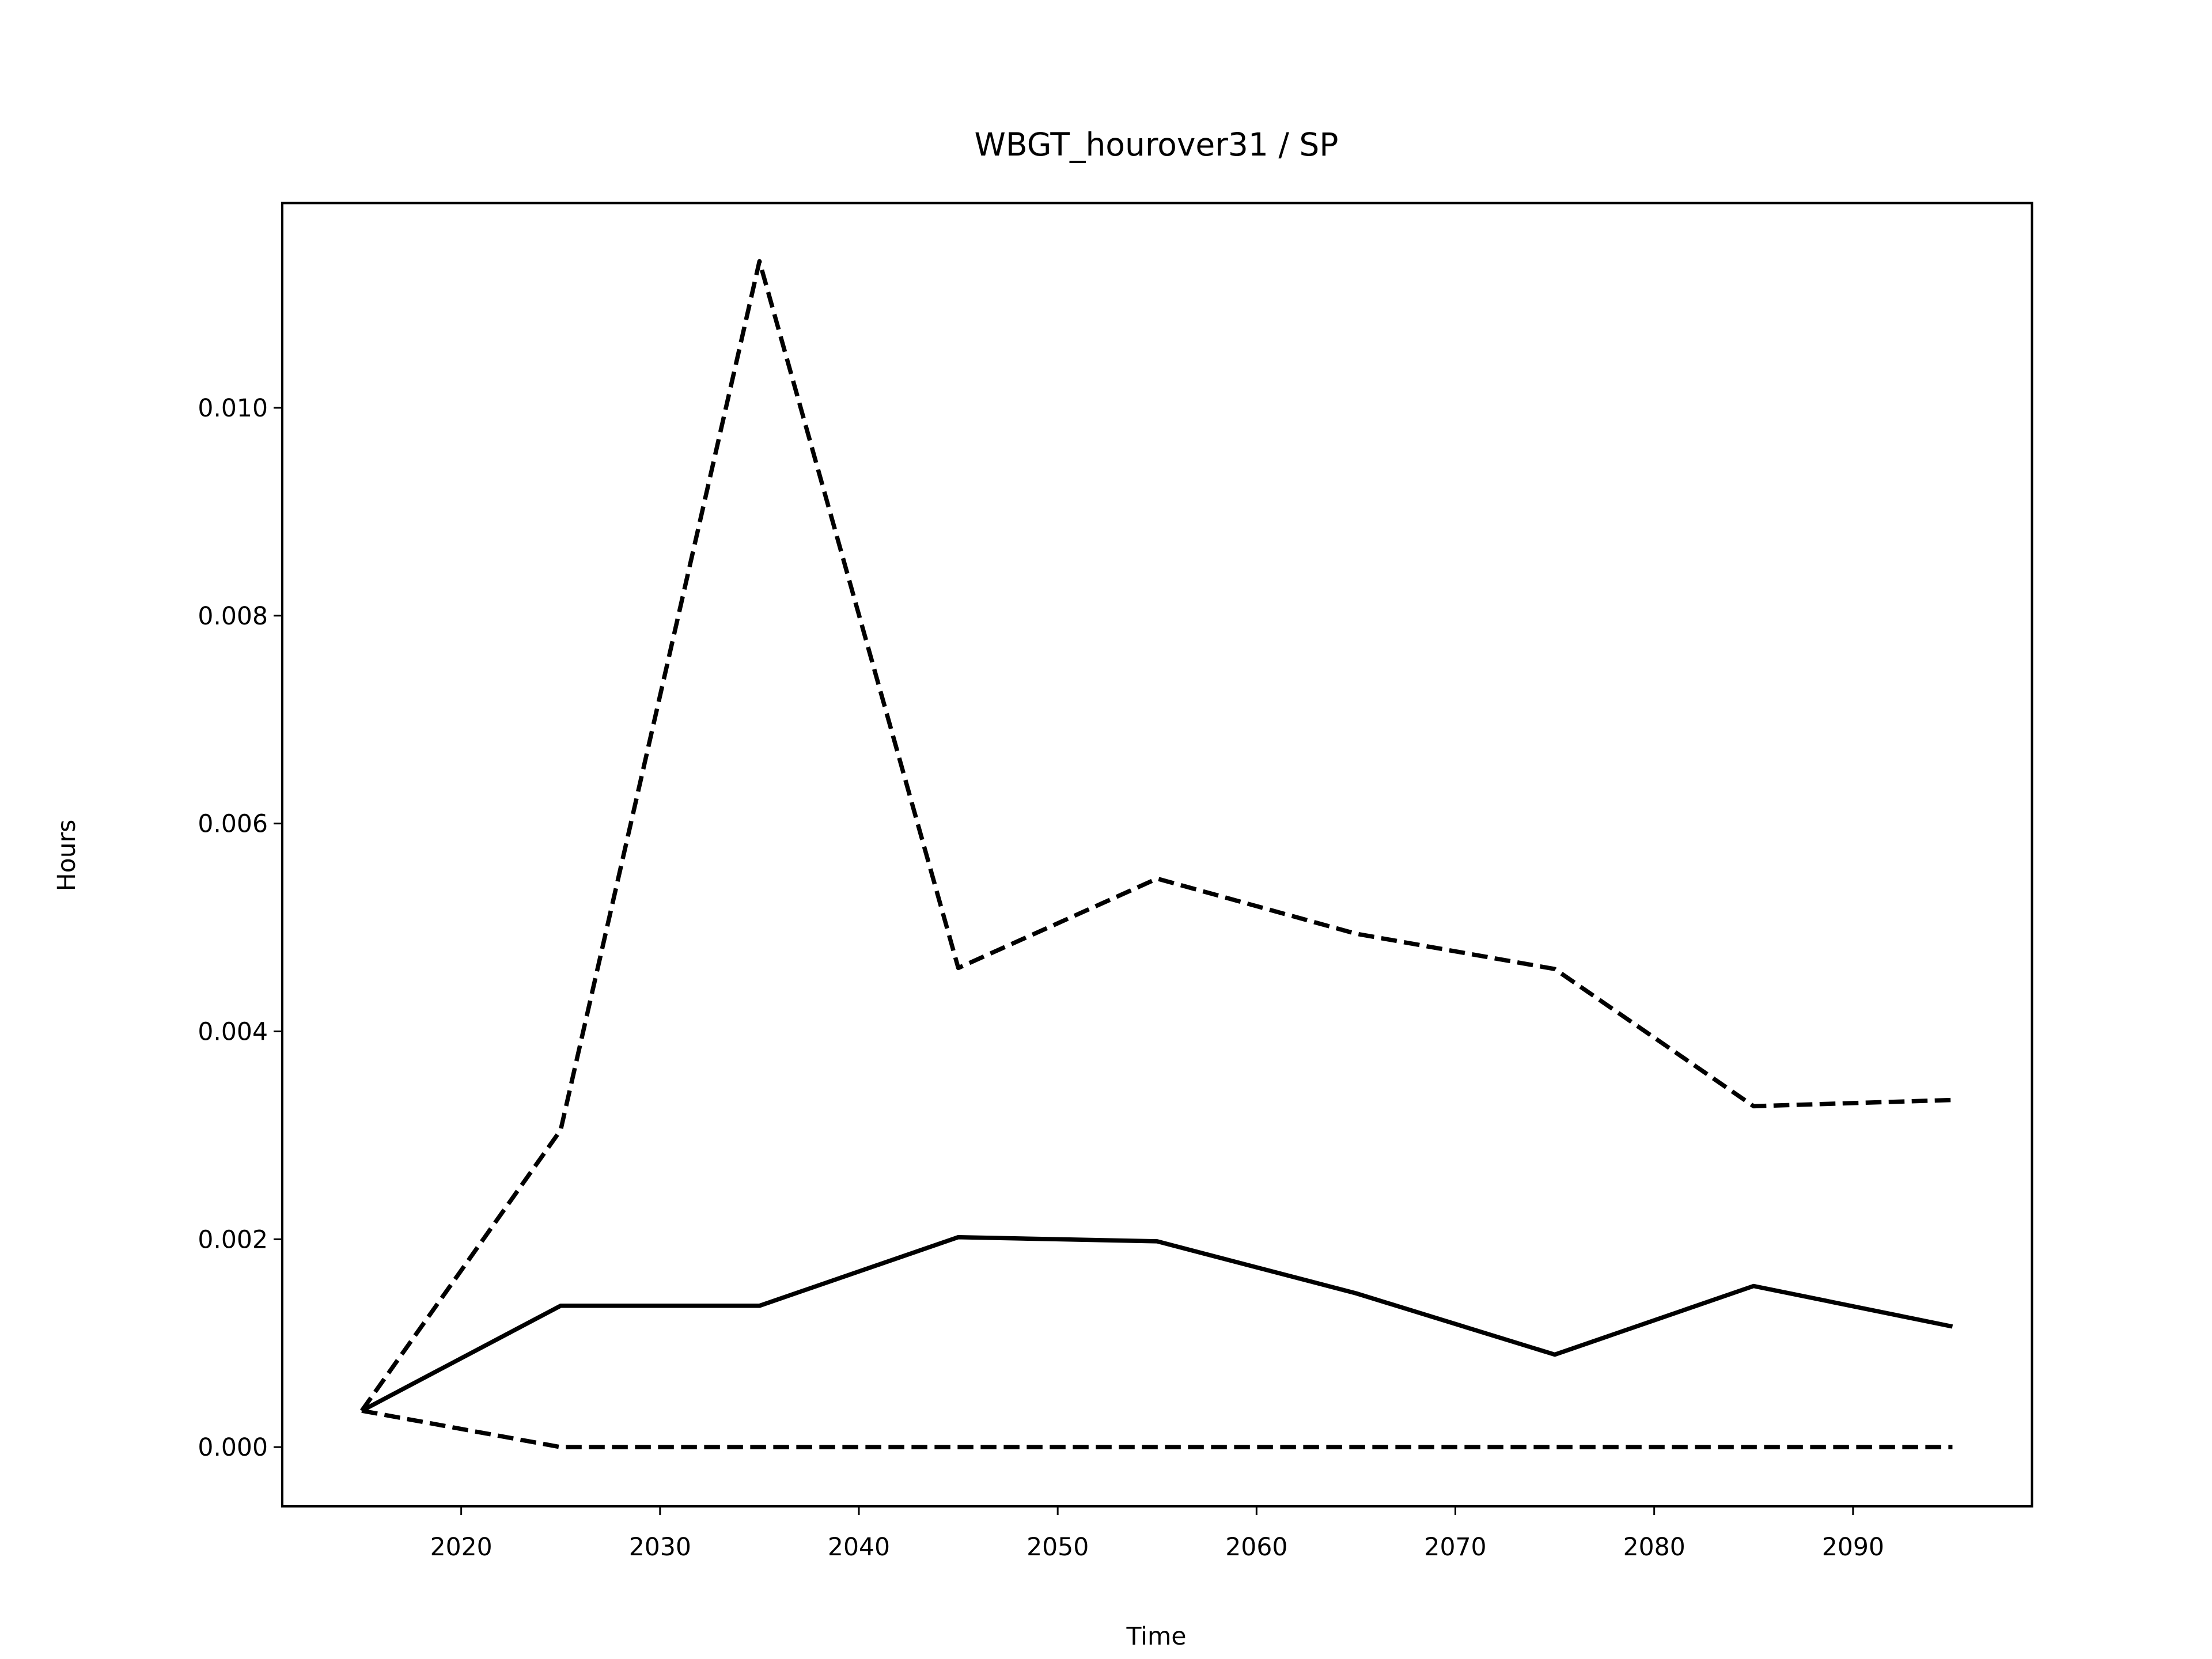 The width and height of the screenshot is (2212, 1659). What do you see at coordinates (1654, 1547) in the screenshot?
I see `x-tick-label: 2080` at bounding box center [1654, 1547].